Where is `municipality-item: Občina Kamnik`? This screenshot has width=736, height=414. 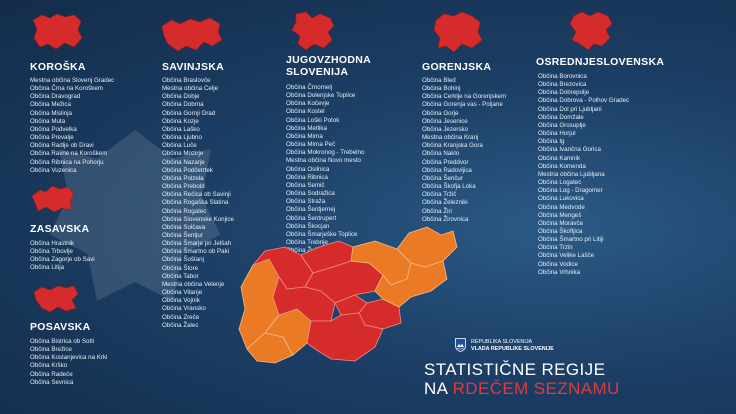
municipality-item: Občina Kamnik is located at coordinates (559, 158).